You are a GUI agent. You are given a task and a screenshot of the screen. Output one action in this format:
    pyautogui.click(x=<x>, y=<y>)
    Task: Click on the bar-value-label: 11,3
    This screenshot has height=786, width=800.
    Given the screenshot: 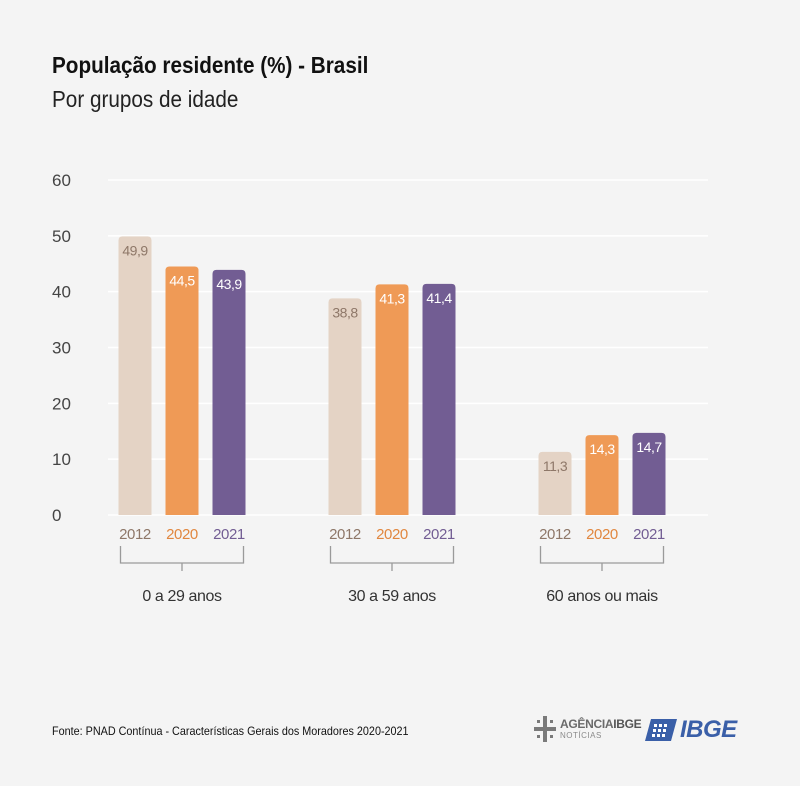 What is the action you would take?
    pyautogui.click(x=555, y=466)
    